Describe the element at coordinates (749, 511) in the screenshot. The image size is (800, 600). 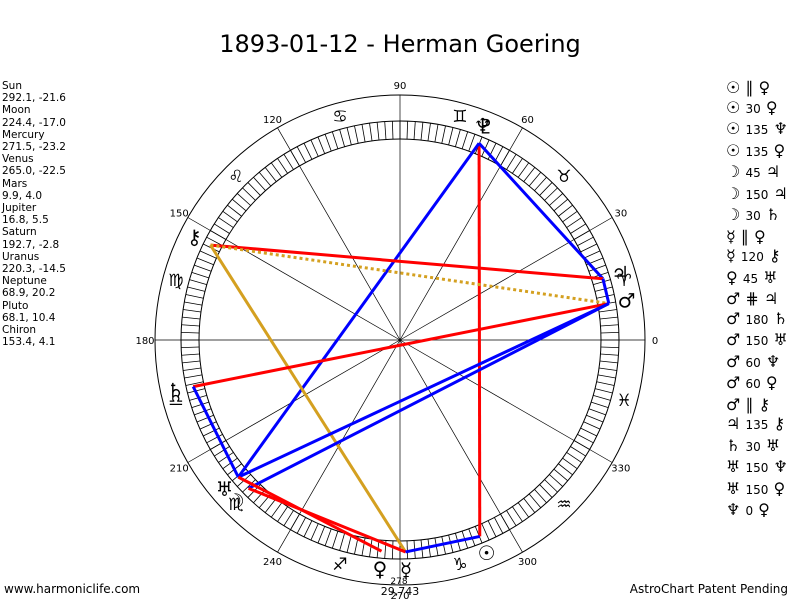
I see `aspect-degree: 0` at that location.